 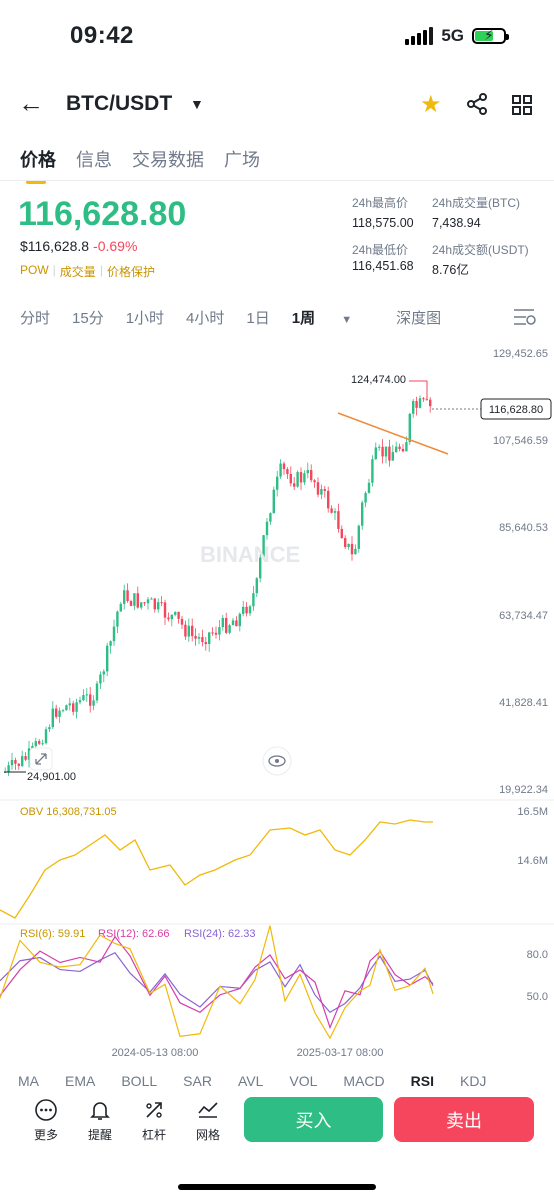 I want to click on sell-button: 卖出, so click(x=464, y=1119).